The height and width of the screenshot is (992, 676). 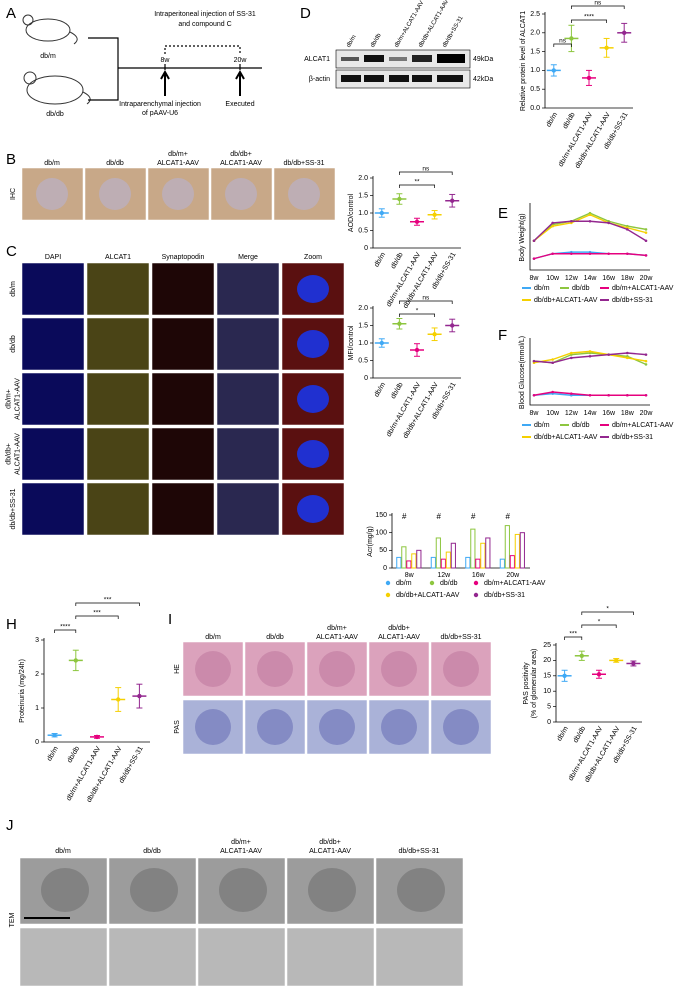 What do you see at coordinates (241, 60) in the screenshot?
I see `timepoint: 20w` at bounding box center [241, 60].